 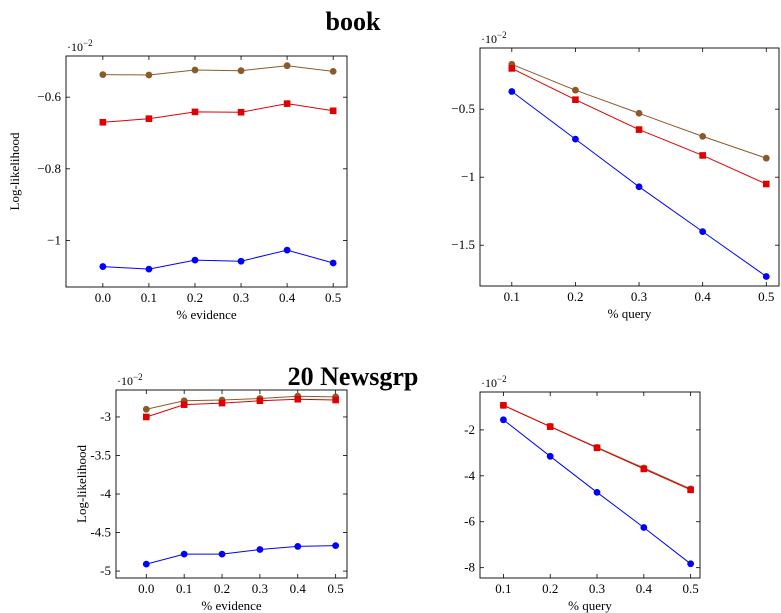 I want to click on y-tick-label: −1.5, so click(x=463, y=244).